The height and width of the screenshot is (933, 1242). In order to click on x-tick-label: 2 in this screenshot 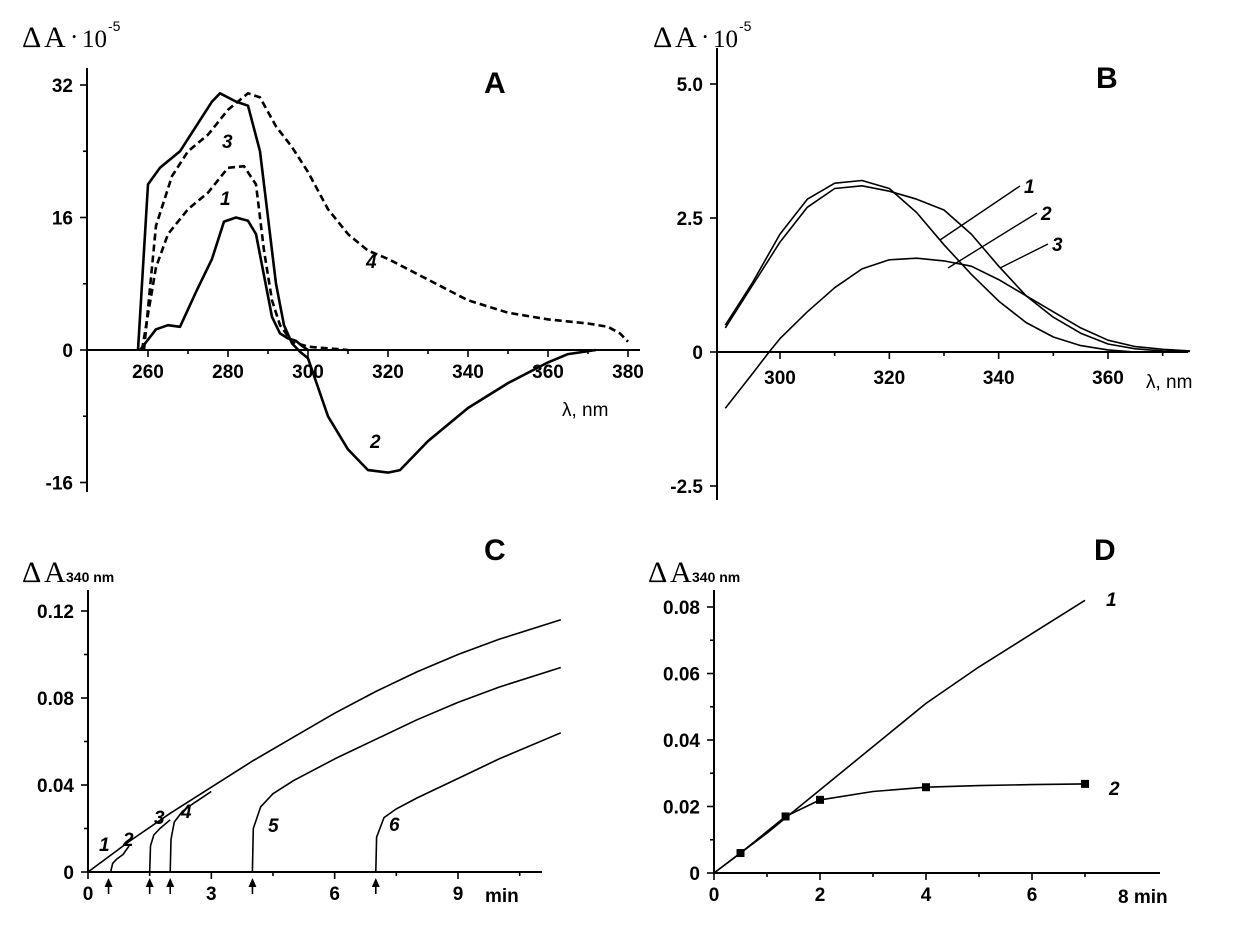, I will do `click(820, 895)`.